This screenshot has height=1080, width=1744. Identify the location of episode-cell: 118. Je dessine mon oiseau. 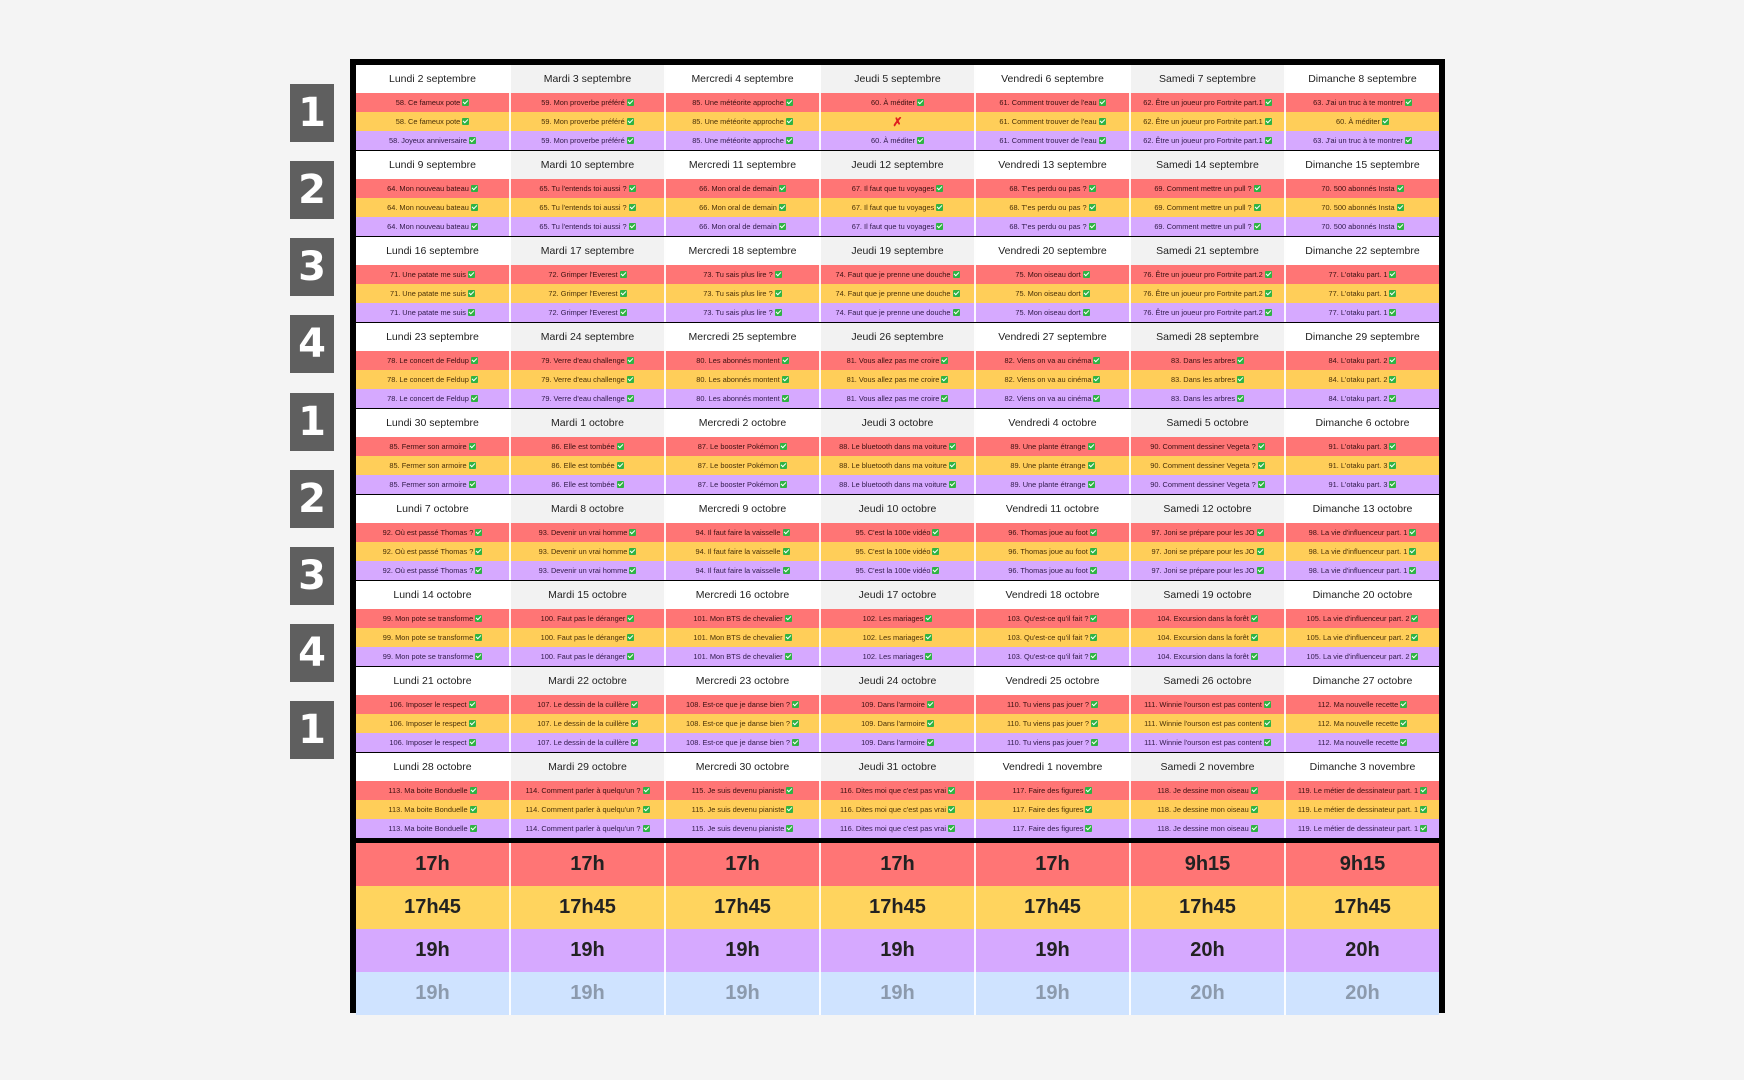
(1208, 809).